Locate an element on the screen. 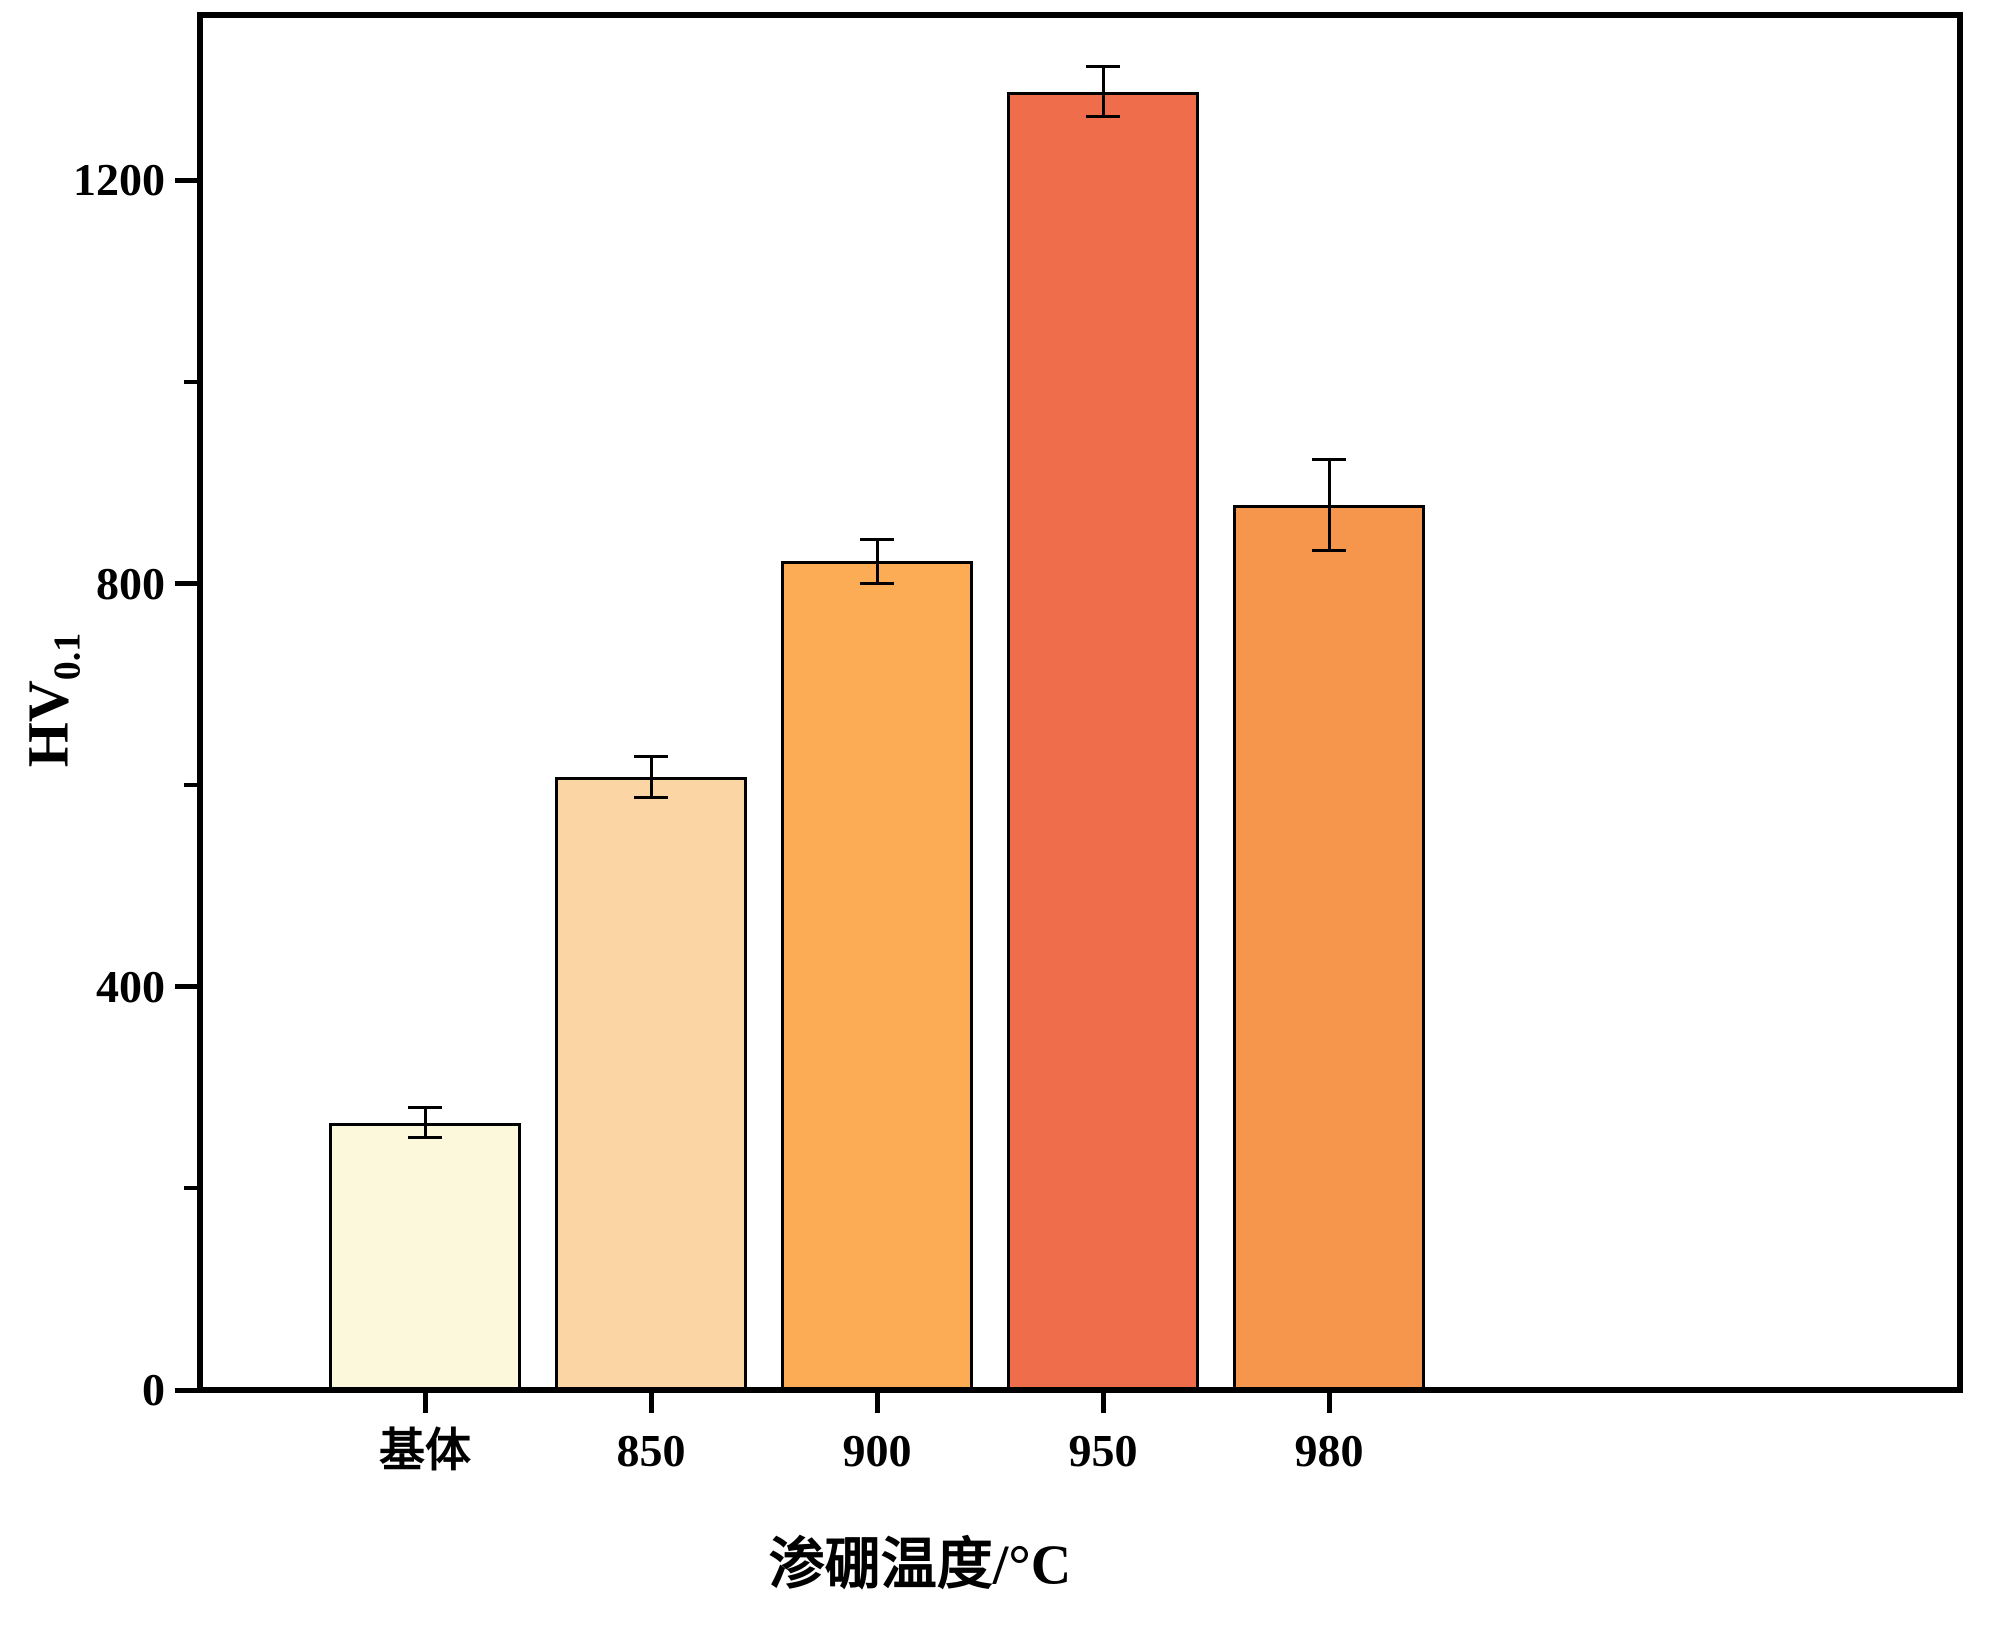  x-tick-label-850: 850 is located at coordinates (651, 1450).